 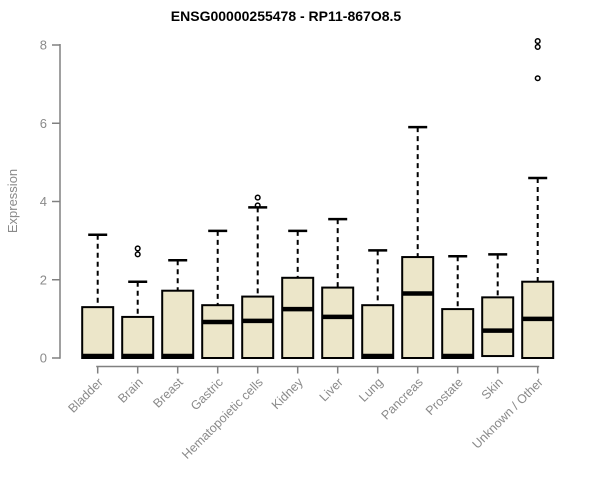 What do you see at coordinates (207, 394) in the screenshot?
I see `x-category-label: Gastric` at bounding box center [207, 394].